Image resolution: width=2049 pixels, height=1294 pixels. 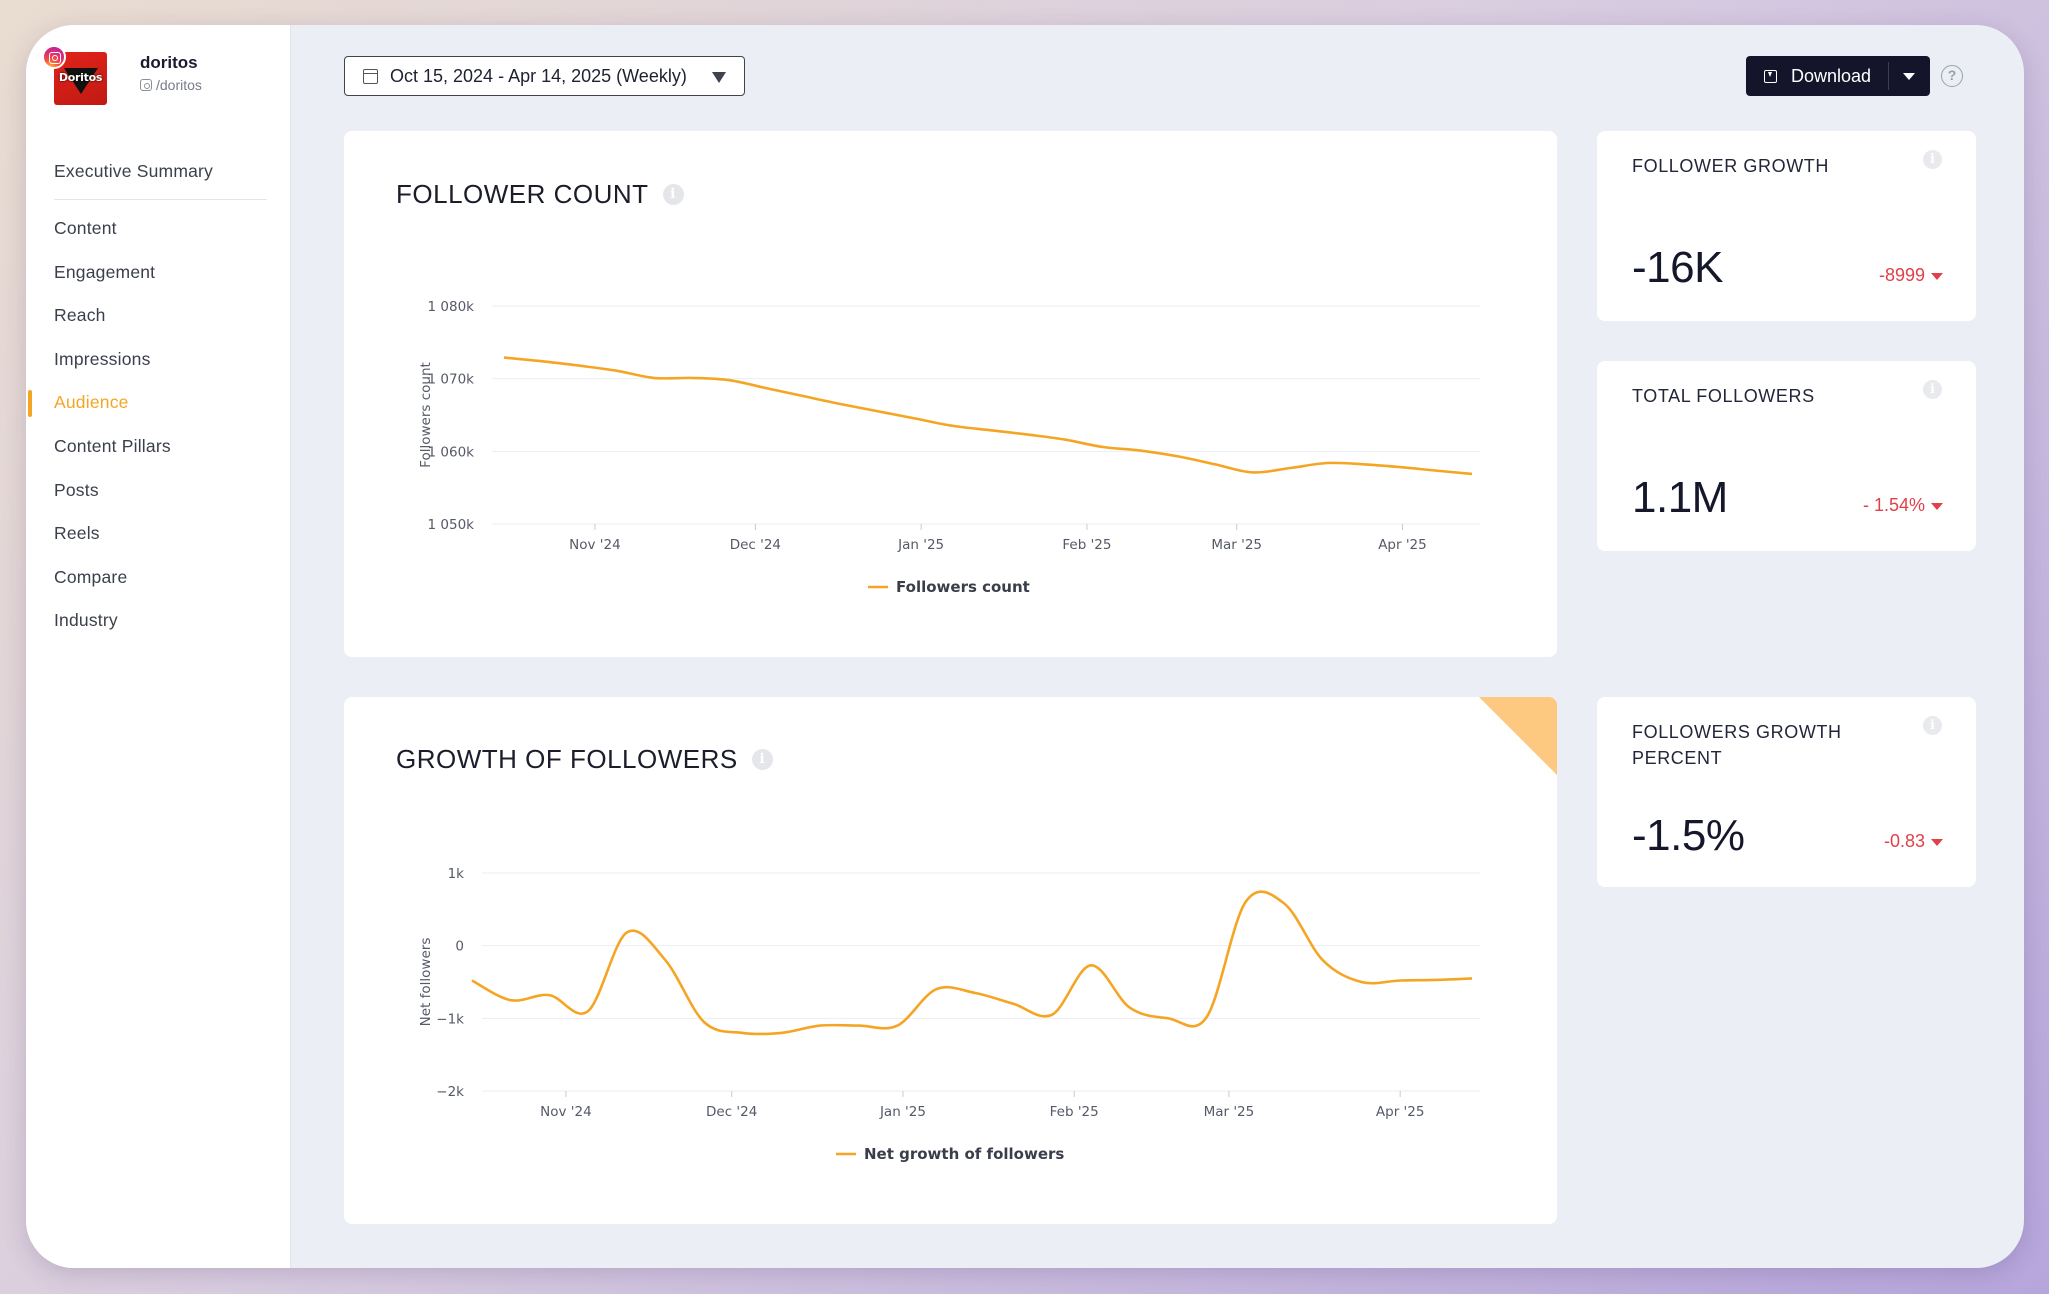 What do you see at coordinates (169, 62) in the screenshot?
I see `profile-name: doritos` at bounding box center [169, 62].